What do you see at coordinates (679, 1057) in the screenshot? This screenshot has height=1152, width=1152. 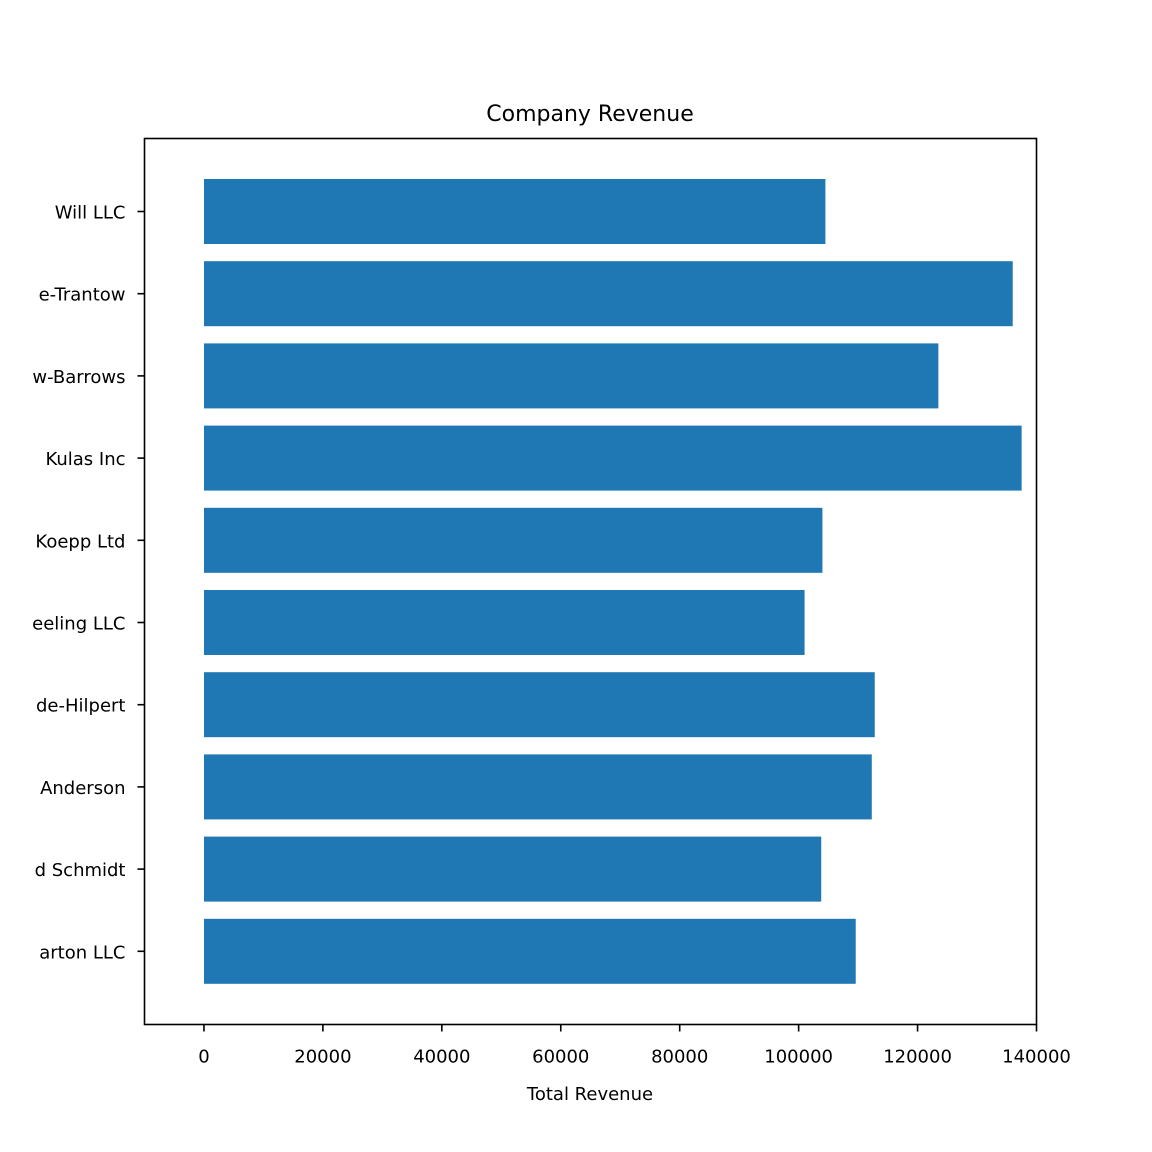 I see `x-tick-label: 80000` at bounding box center [679, 1057].